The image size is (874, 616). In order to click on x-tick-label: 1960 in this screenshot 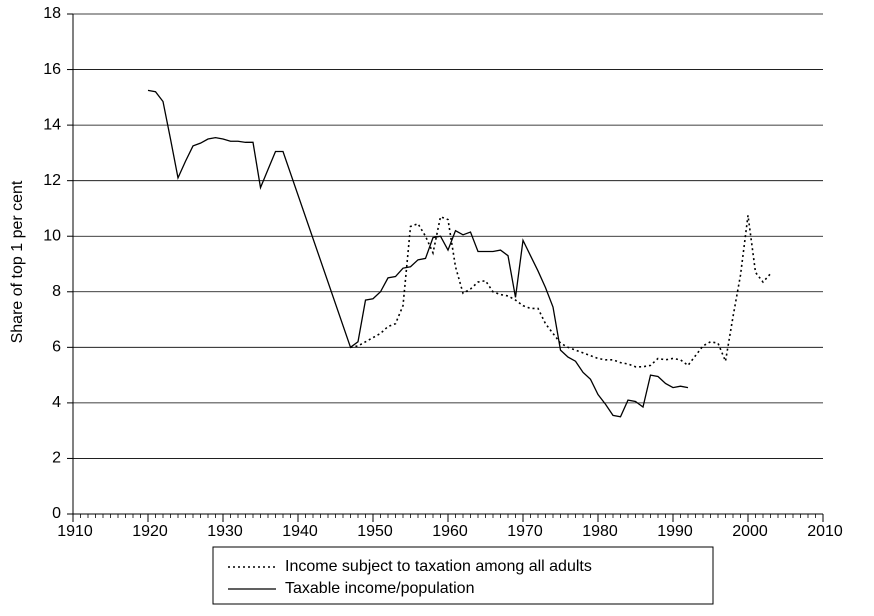, I will do `click(450, 531)`.